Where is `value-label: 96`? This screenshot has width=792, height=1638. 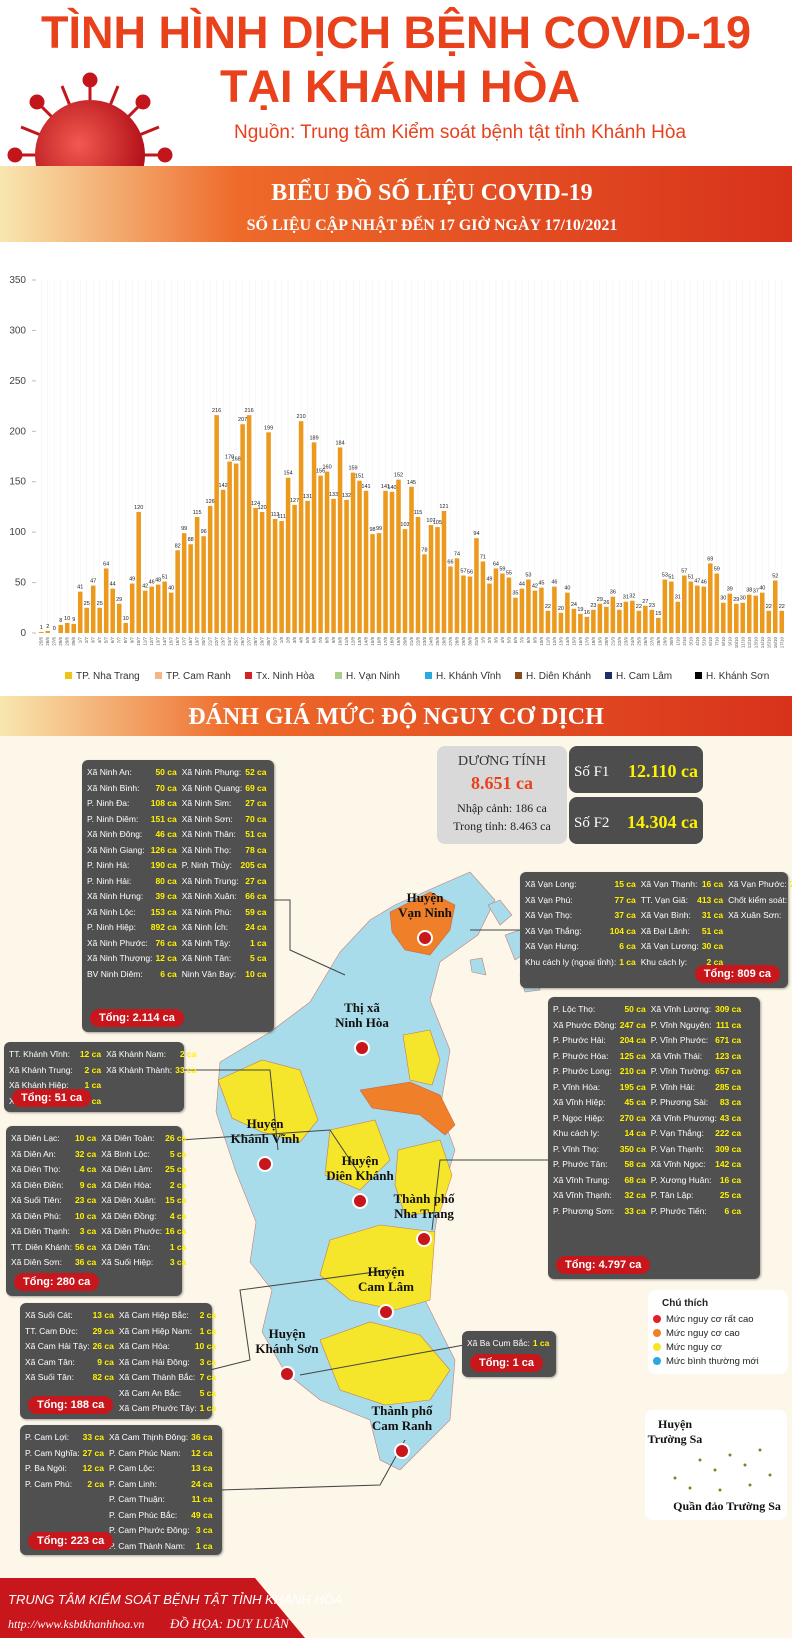
value-label: 96 is located at coordinates (204, 532).